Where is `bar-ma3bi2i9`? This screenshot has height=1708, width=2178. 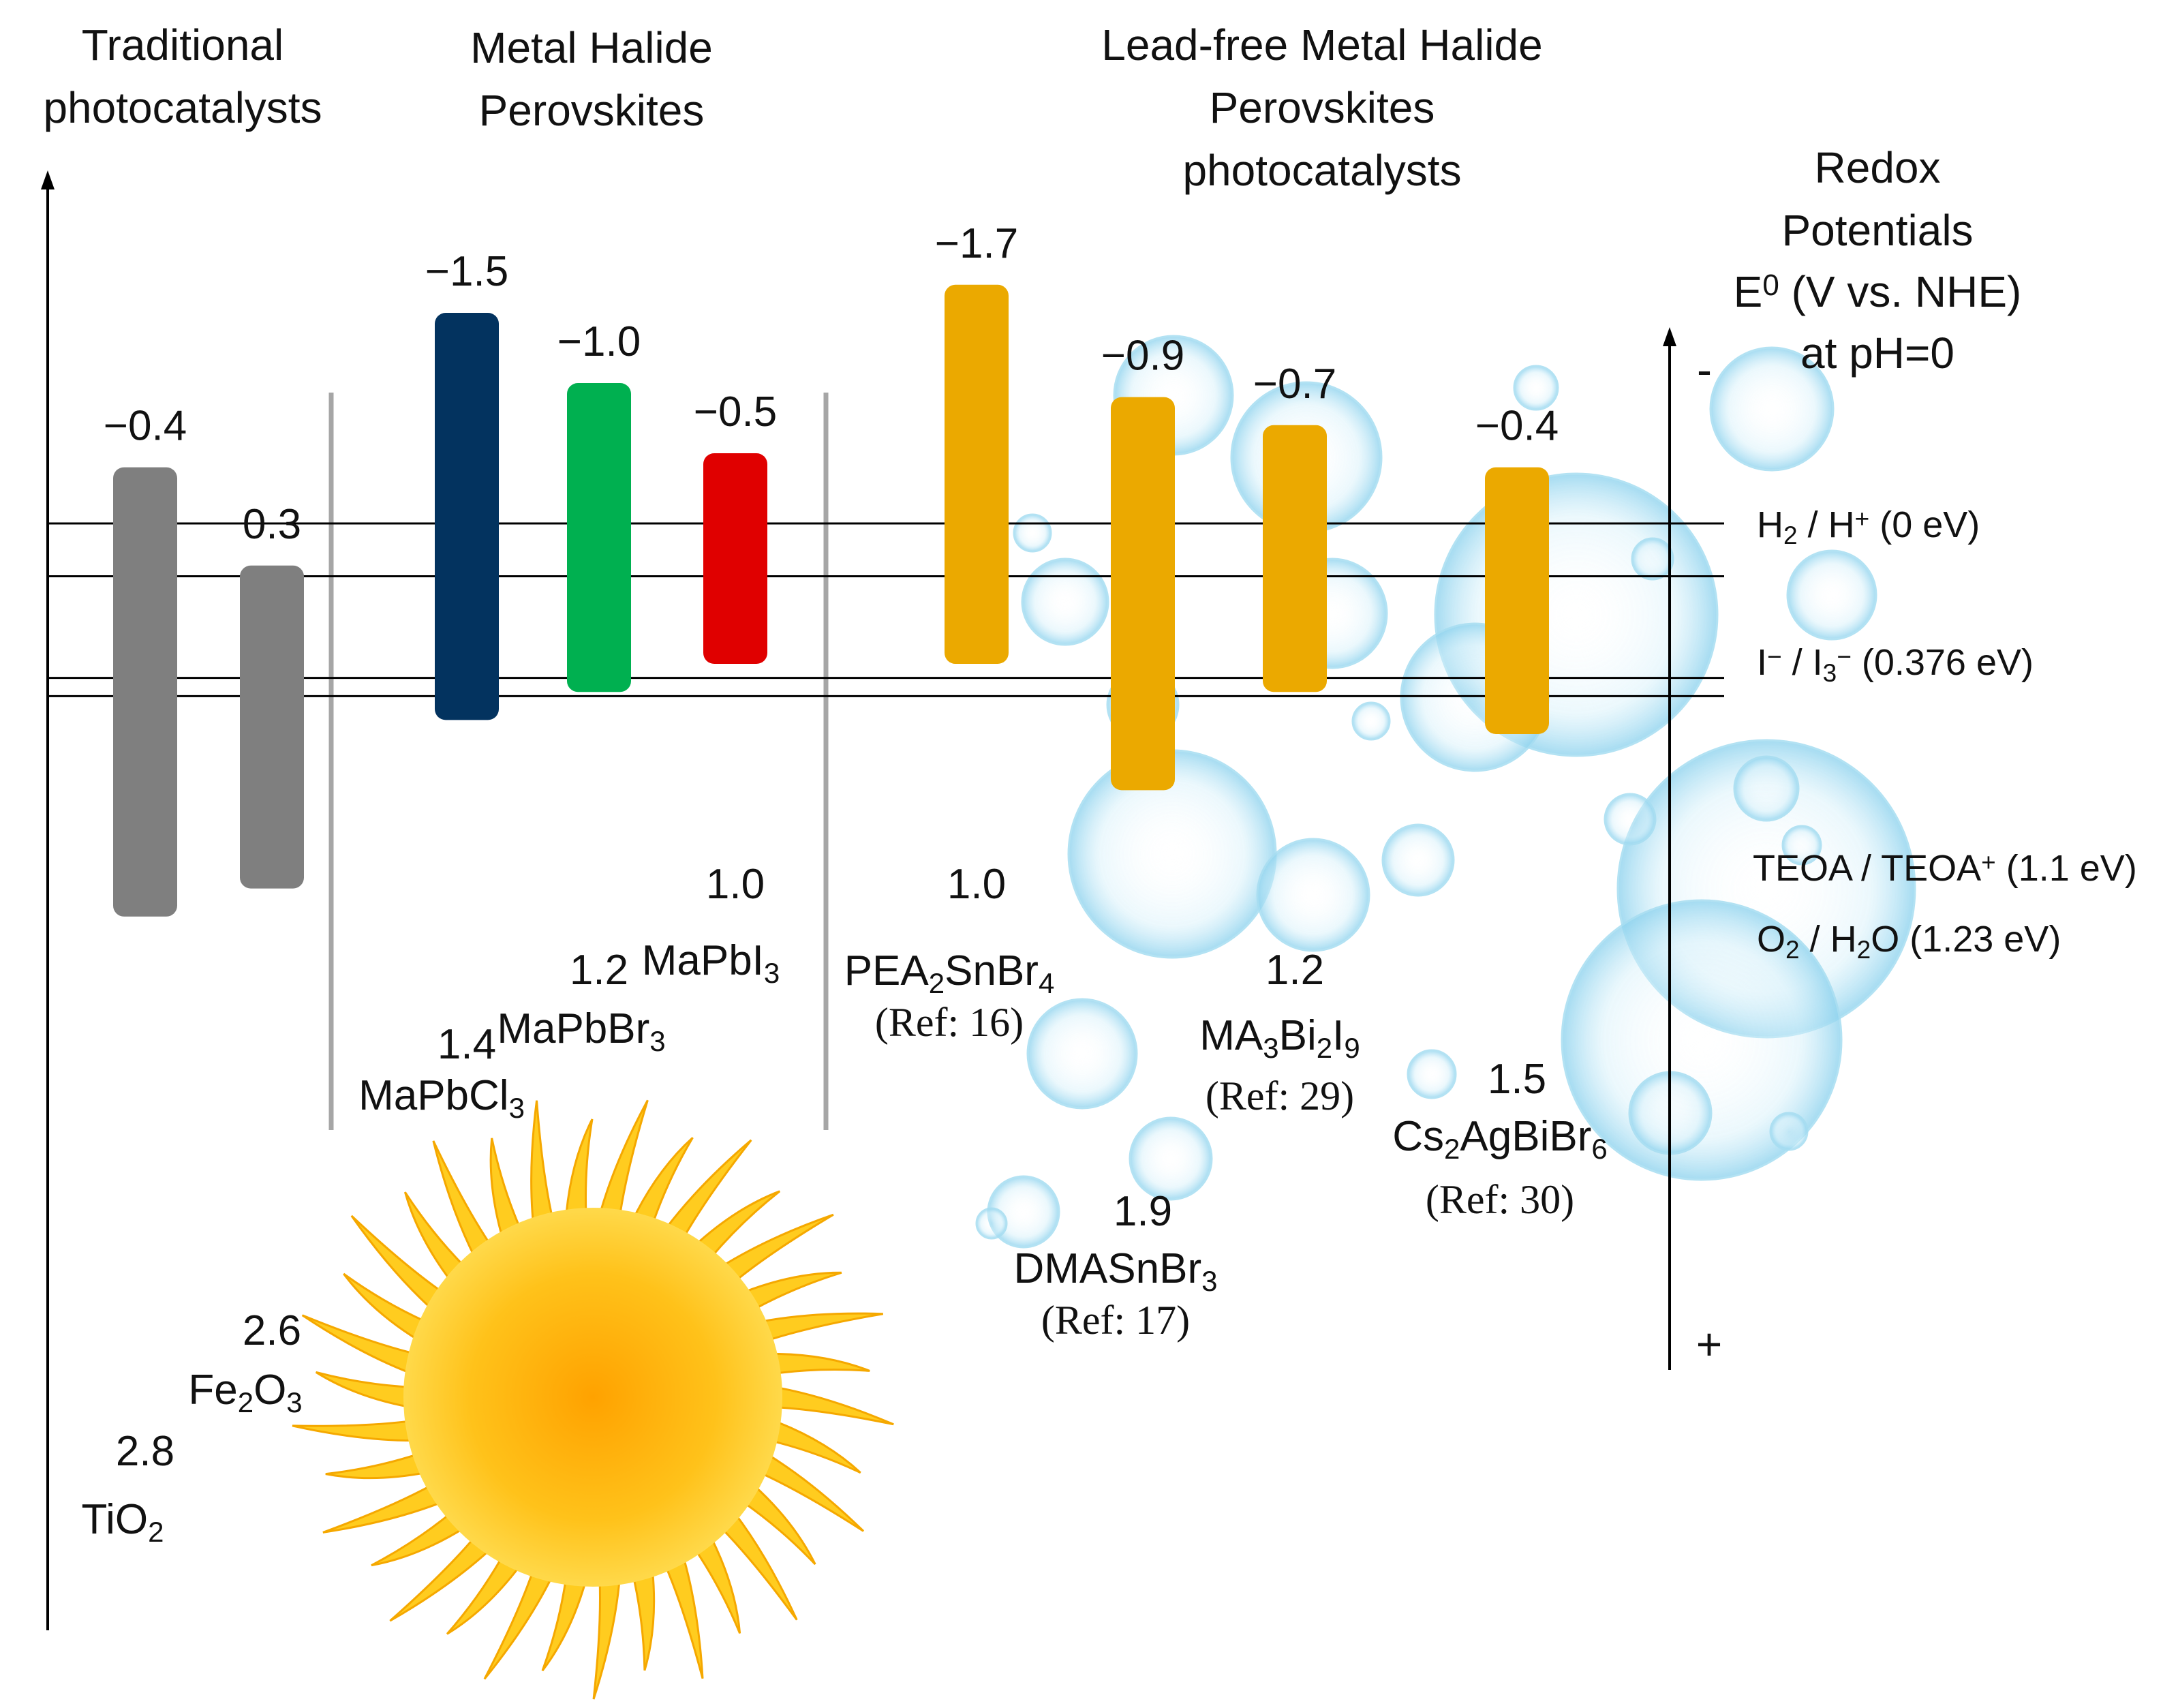 bar-ma3bi2i9 is located at coordinates (1295, 558).